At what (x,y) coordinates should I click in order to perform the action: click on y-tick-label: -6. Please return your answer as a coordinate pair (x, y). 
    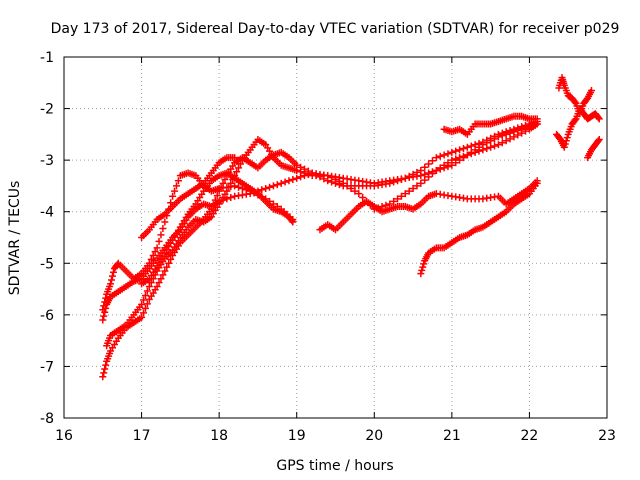
    Looking at the image, I should click on (47, 316).